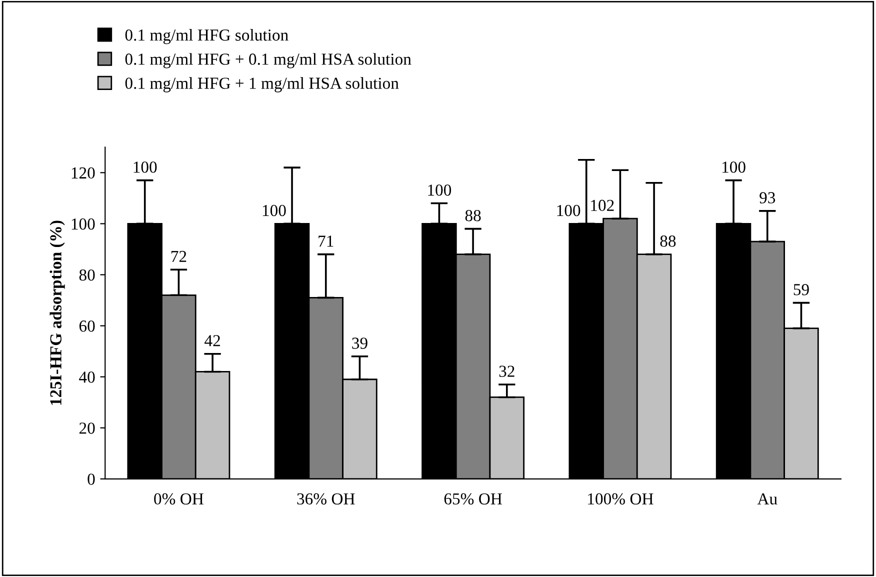  I want to click on x-tick-label: Au, so click(767, 499).